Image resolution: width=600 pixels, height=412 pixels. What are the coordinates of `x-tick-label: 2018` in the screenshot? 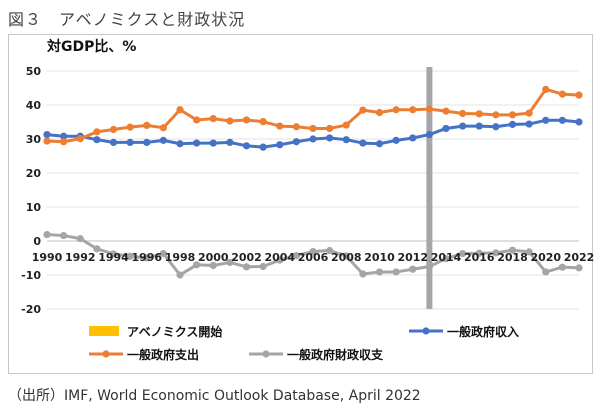 It's located at (512, 257).